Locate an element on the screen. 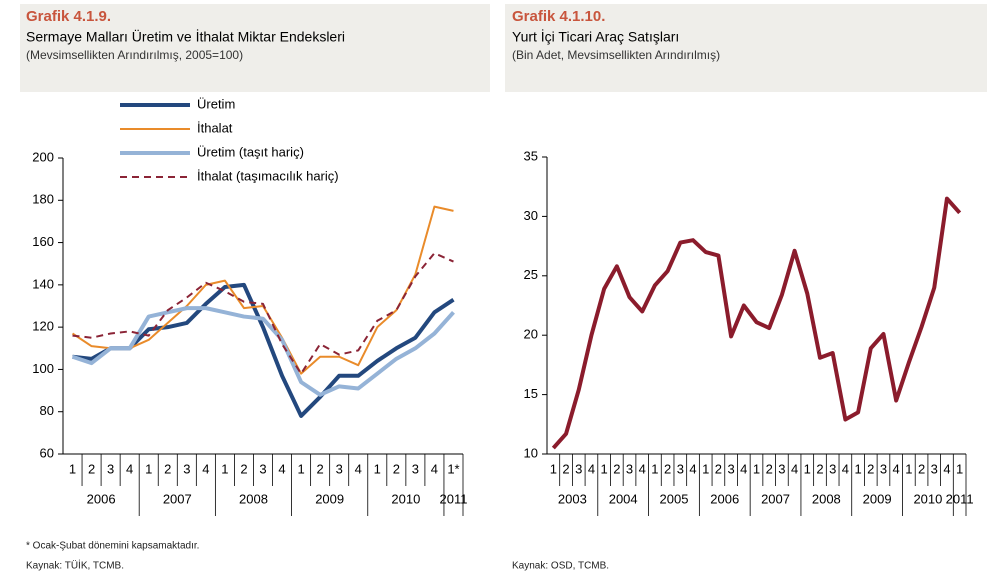  y-tick-label: 60 is located at coordinates (47, 452).